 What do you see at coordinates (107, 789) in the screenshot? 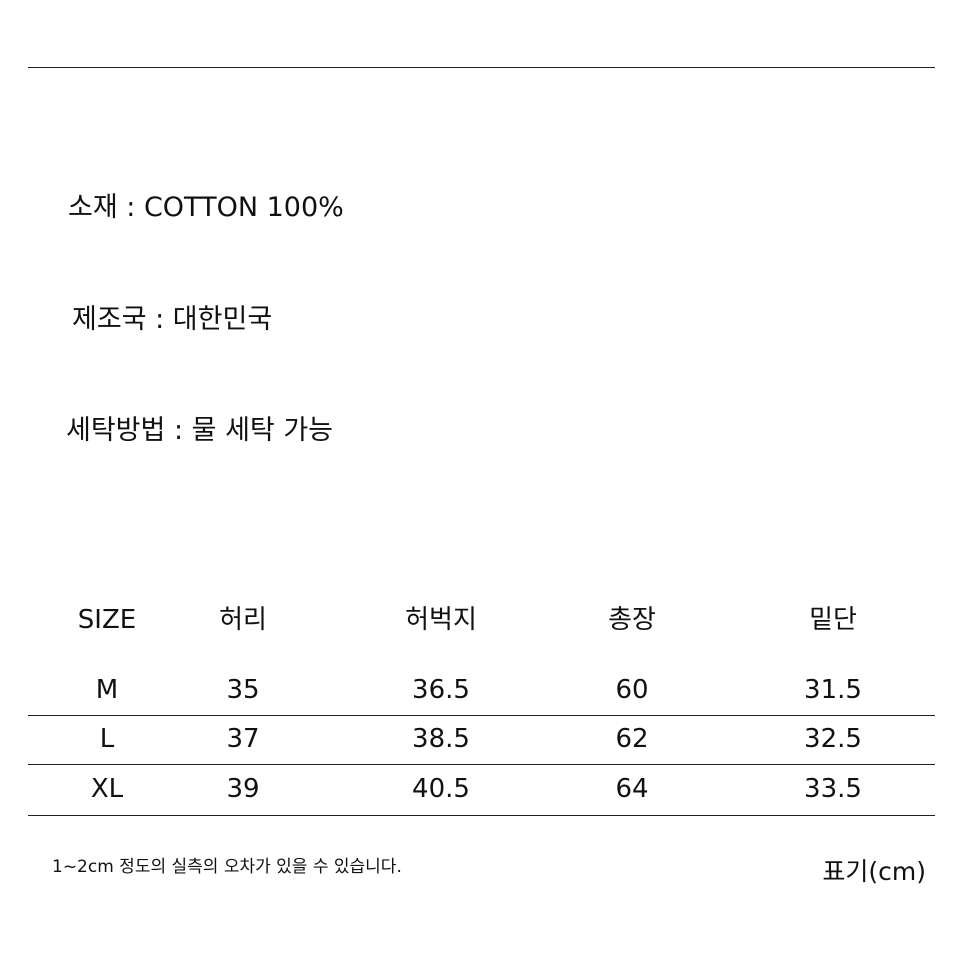
I see `table-cell: XL` at bounding box center [107, 789].